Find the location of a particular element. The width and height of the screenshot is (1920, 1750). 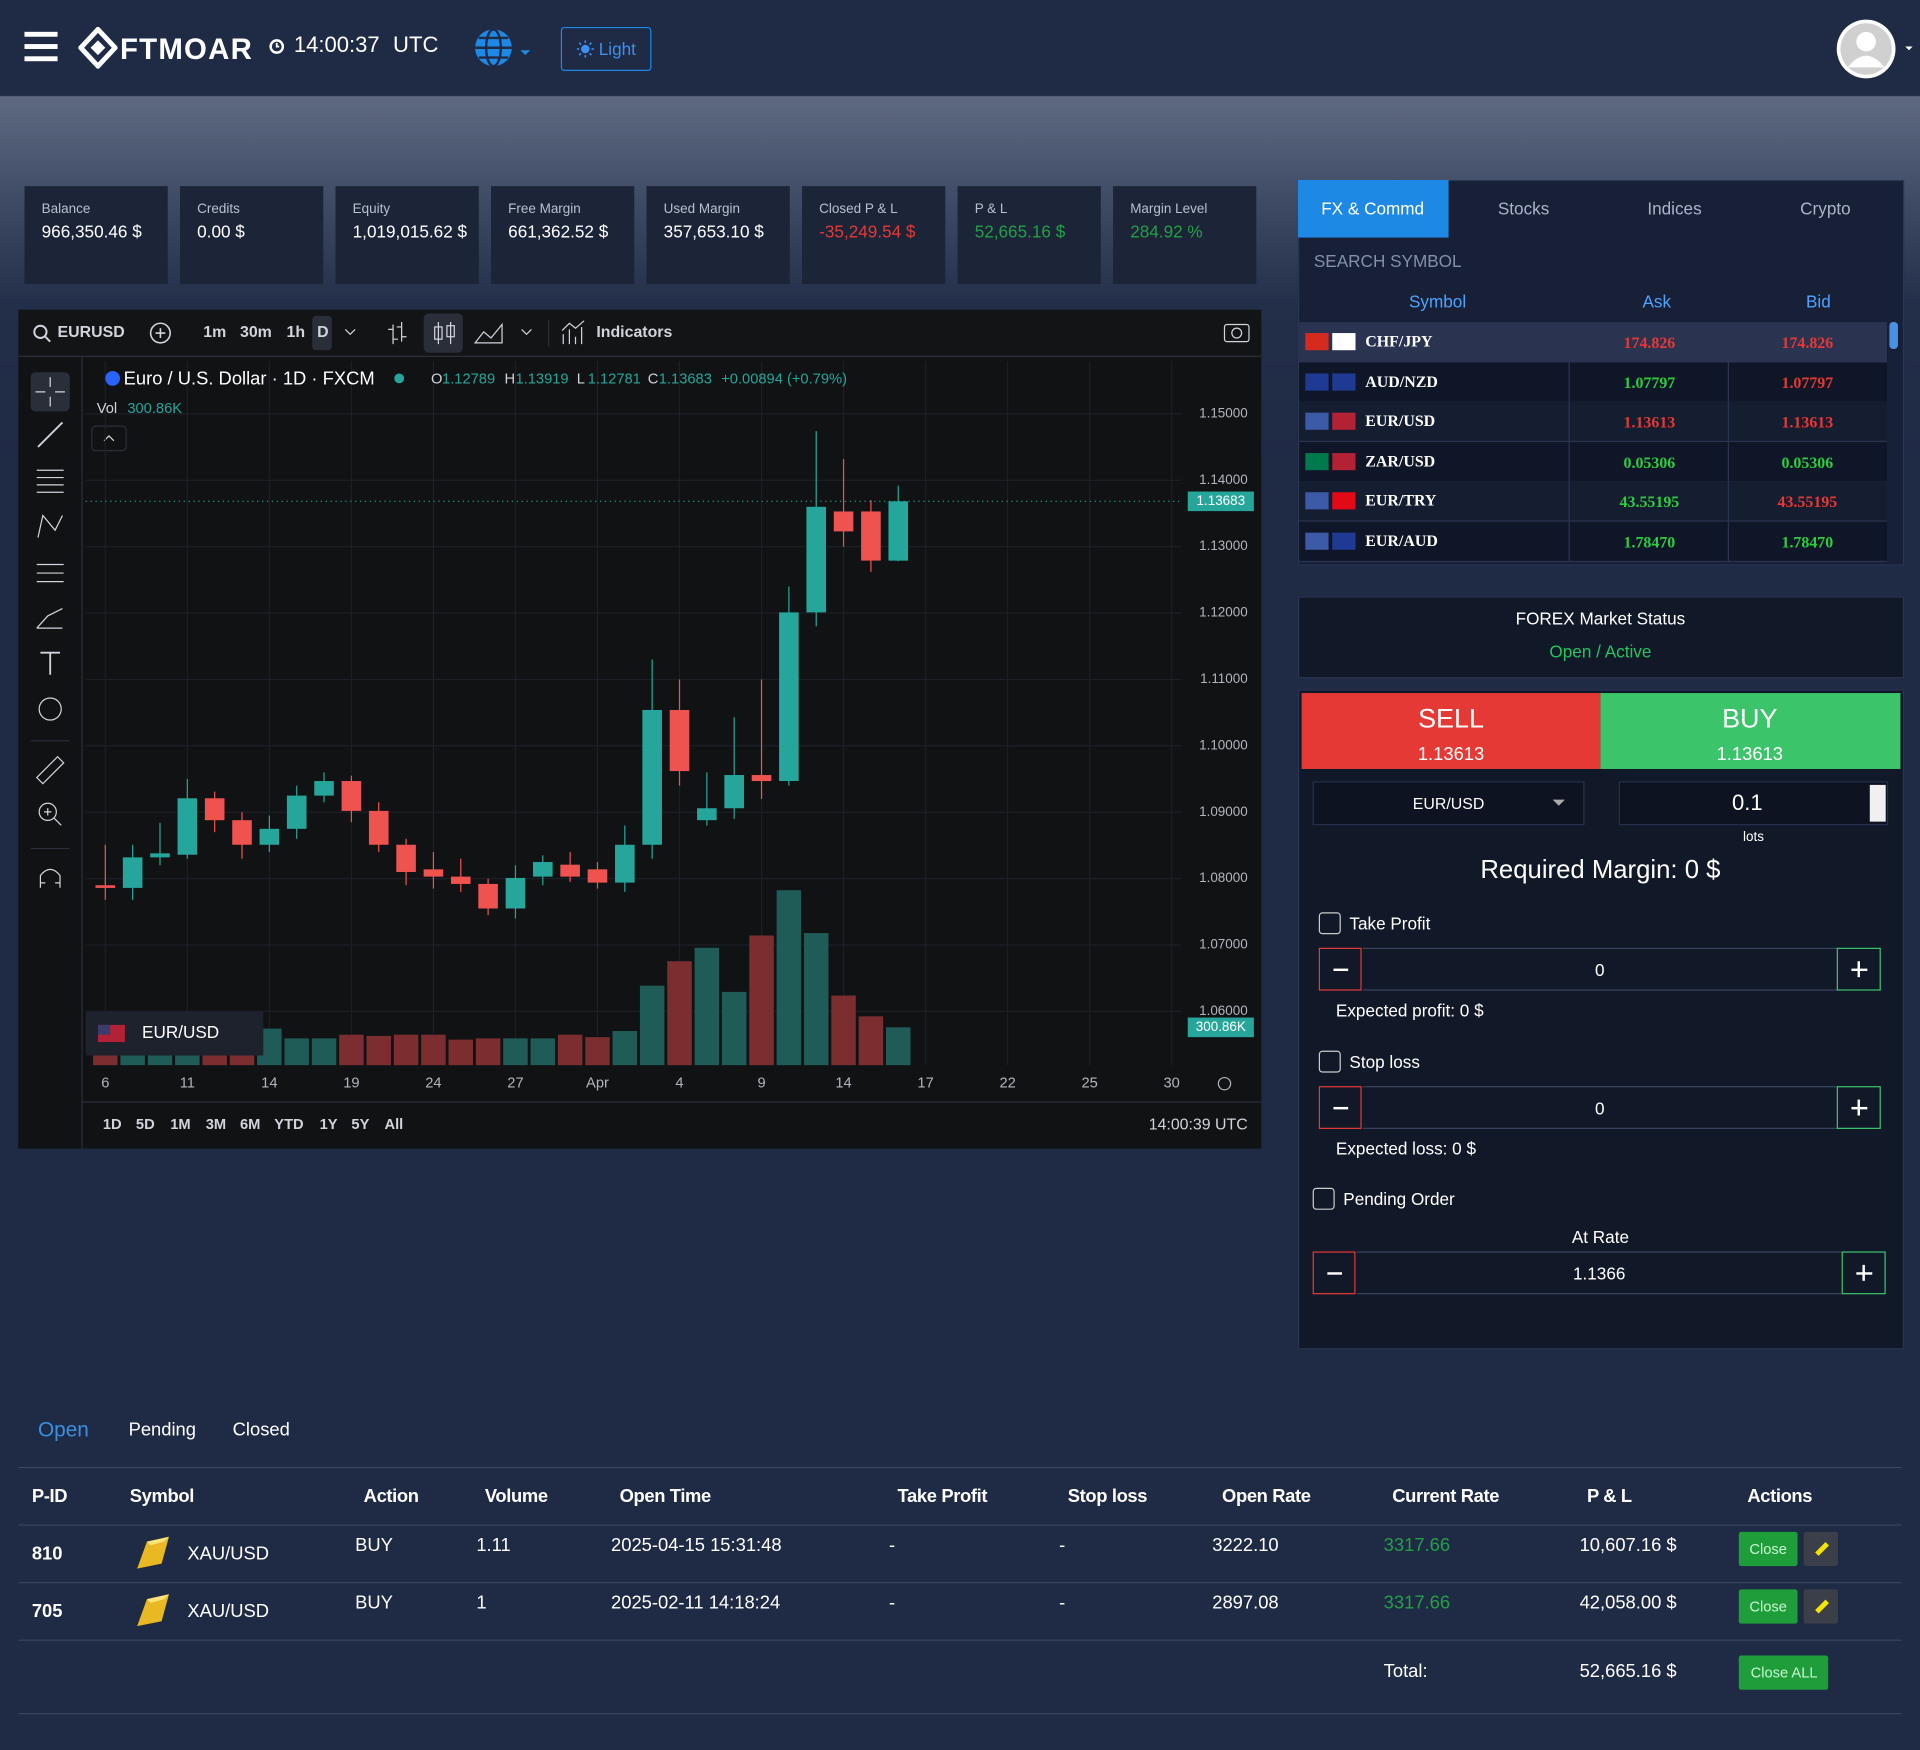

plus-icon is located at coordinates (1859, 1107).